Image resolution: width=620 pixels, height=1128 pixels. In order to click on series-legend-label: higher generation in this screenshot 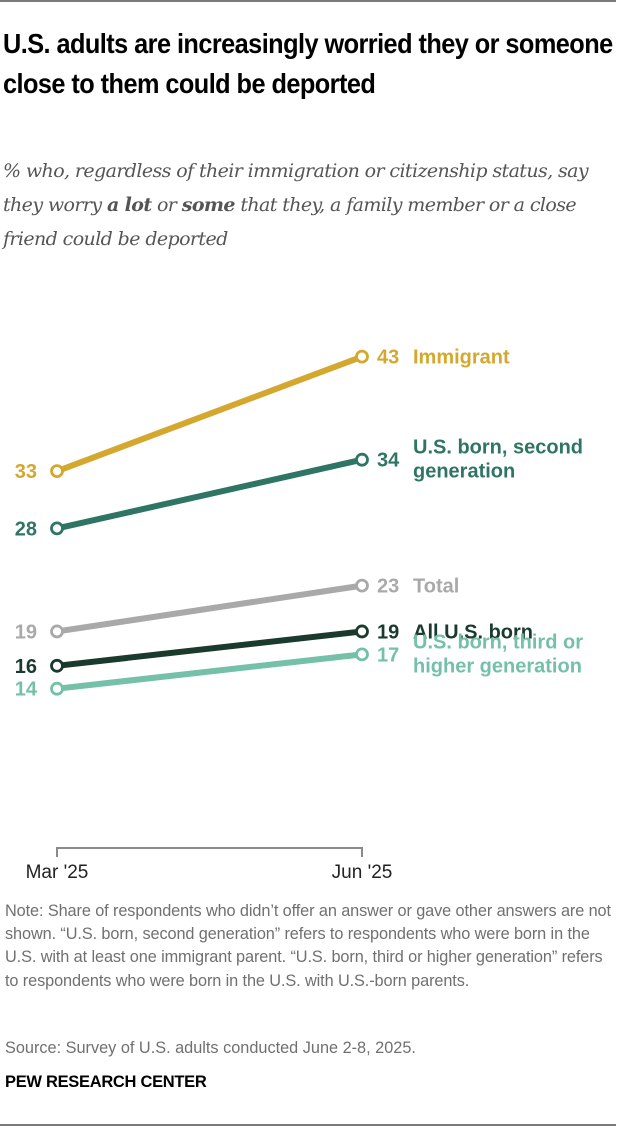, I will do `click(497, 666)`.